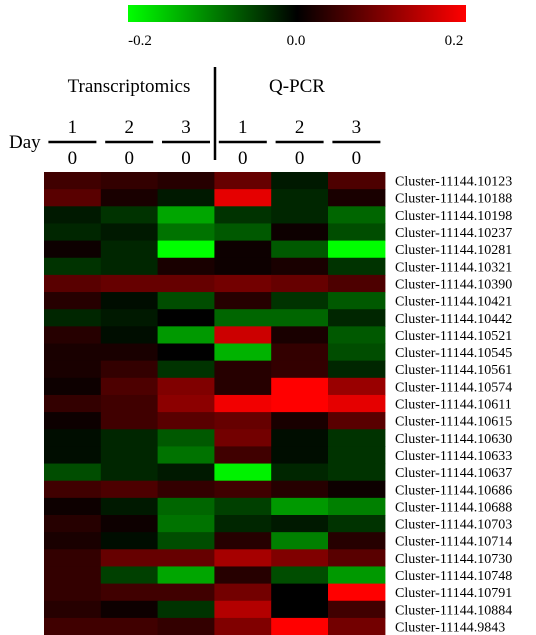 The width and height of the screenshot is (536, 635). Describe the element at coordinates (186, 127) in the screenshot. I see `column-numerator: 3` at that location.